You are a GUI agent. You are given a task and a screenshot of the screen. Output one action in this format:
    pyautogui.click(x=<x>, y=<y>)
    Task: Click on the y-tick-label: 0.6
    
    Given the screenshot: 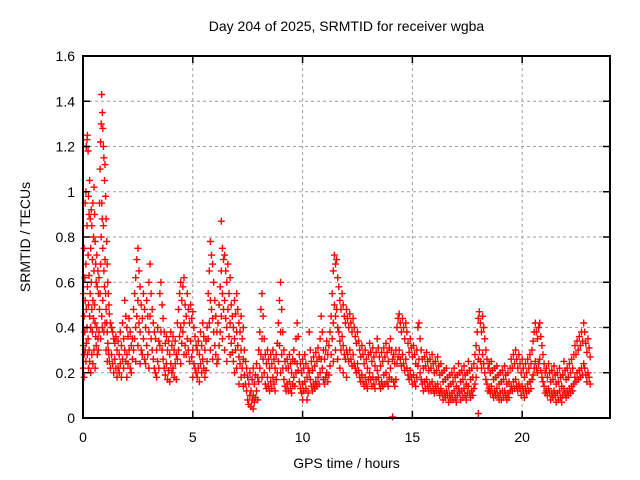 What is the action you would take?
    pyautogui.click(x=66, y=282)
    